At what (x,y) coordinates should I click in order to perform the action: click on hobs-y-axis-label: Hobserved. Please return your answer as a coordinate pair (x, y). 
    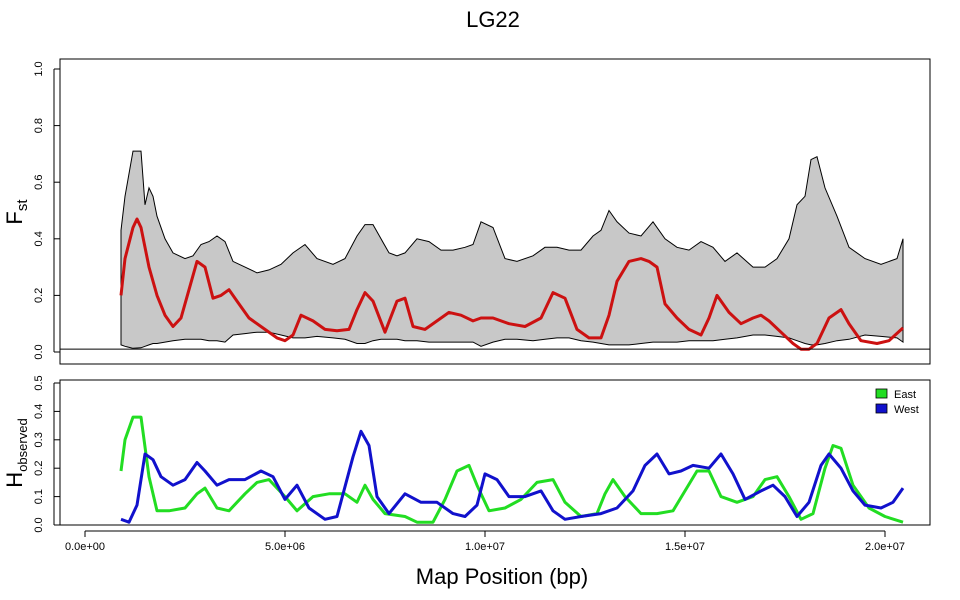
    Looking at the image, I should click on (16, 452).